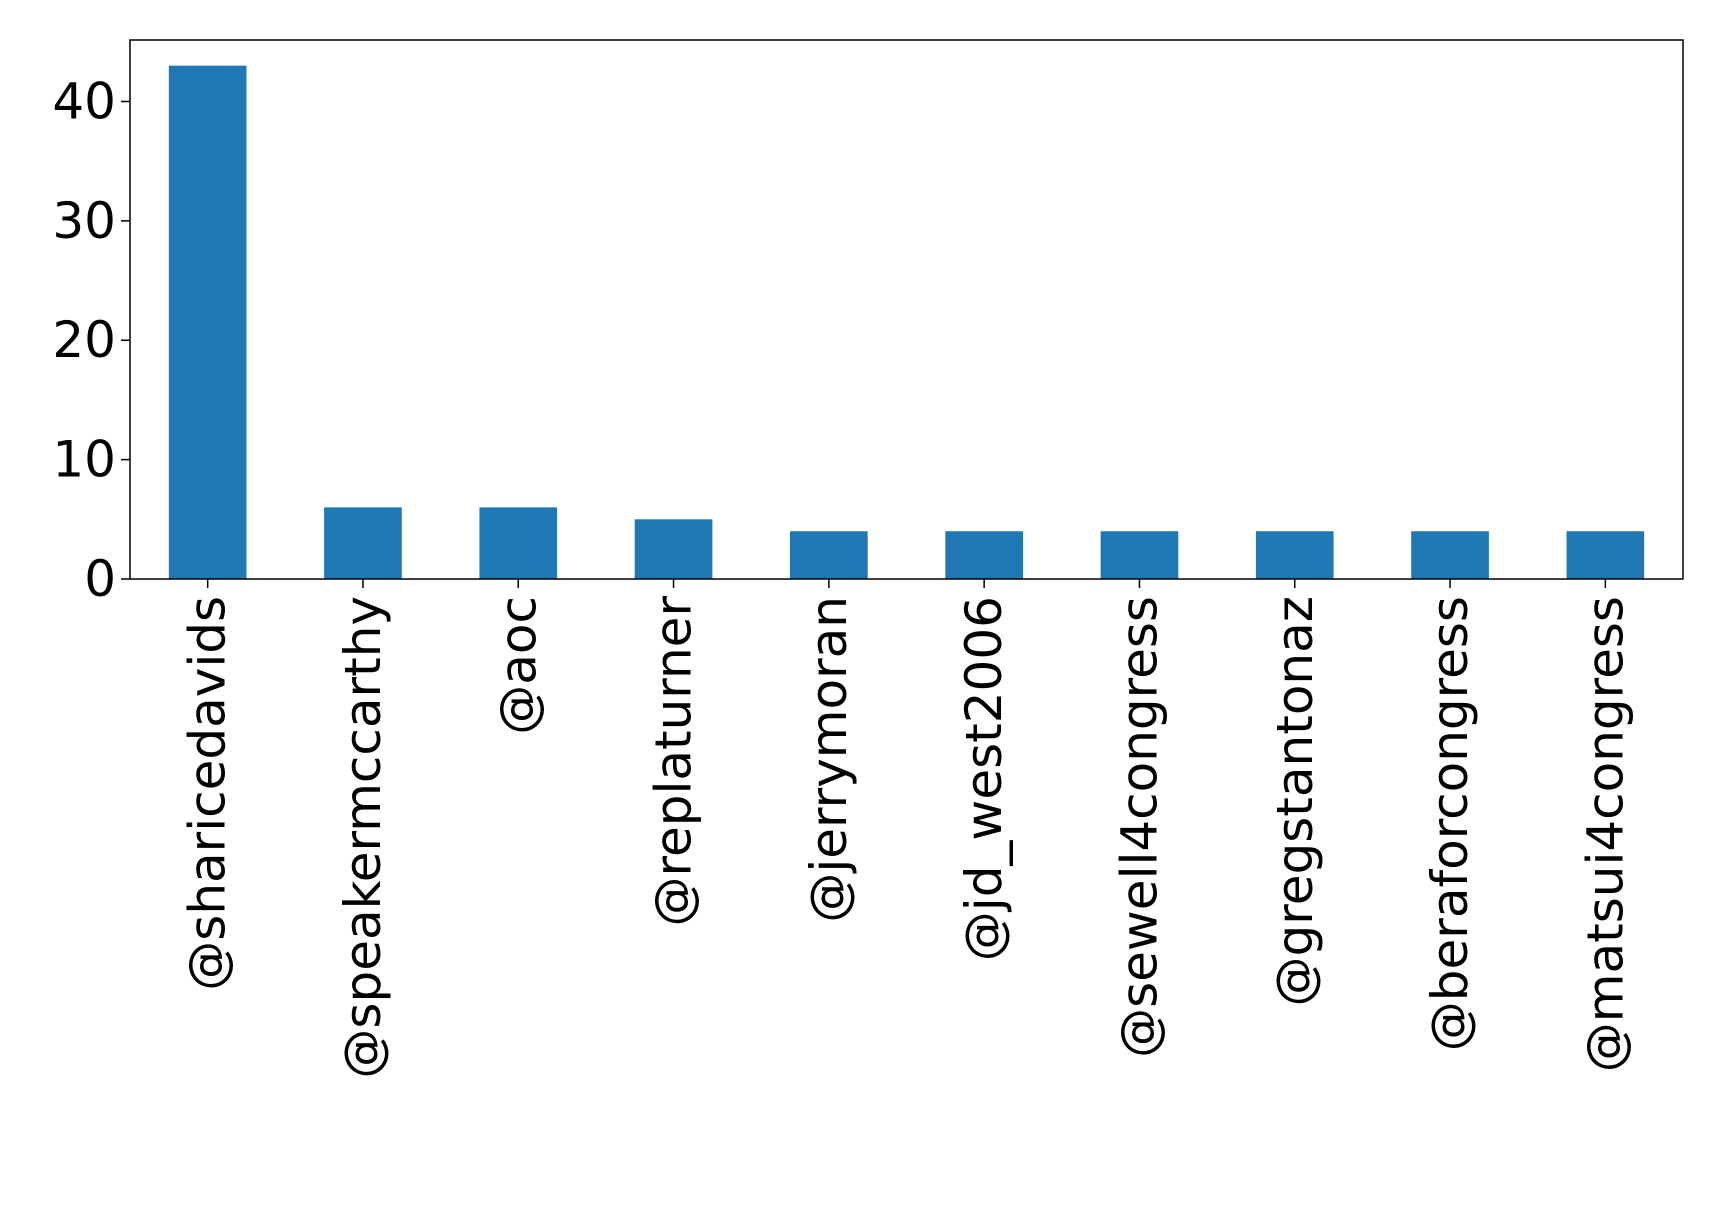 This screenshot has height=1231, width=1719. I want to click on bar-aoc, so click(518, 543).